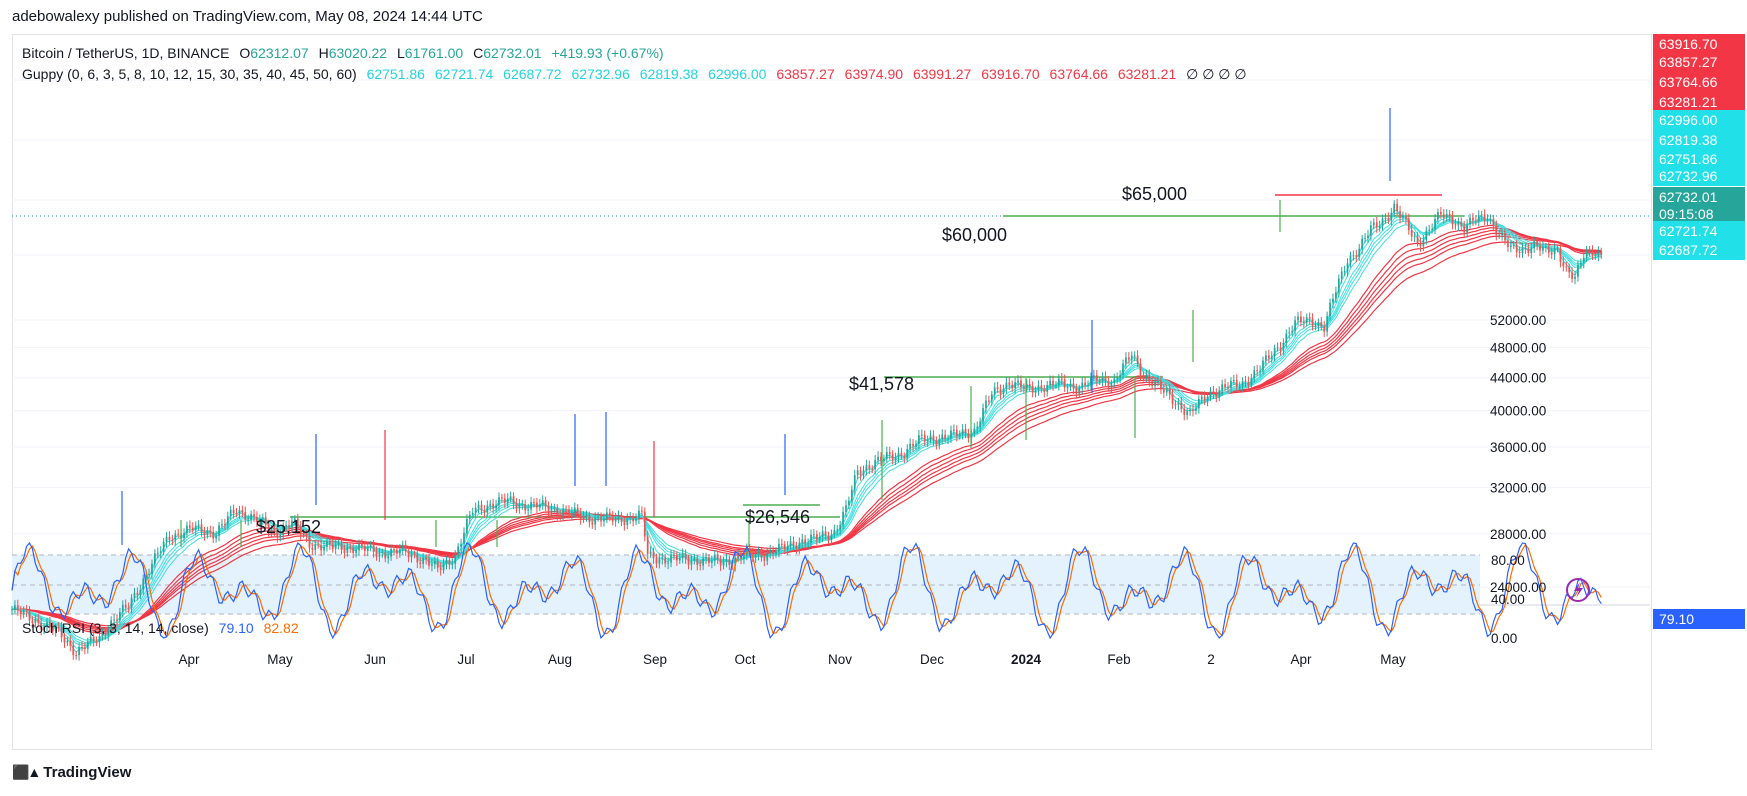 Image resolution: width=1747 pixels, height=796 pixels. What do you see at coordinates (1518, 348) in the screenshot?
I see `y-tick-label: 48000.00` at bounding box center [1518, 348].